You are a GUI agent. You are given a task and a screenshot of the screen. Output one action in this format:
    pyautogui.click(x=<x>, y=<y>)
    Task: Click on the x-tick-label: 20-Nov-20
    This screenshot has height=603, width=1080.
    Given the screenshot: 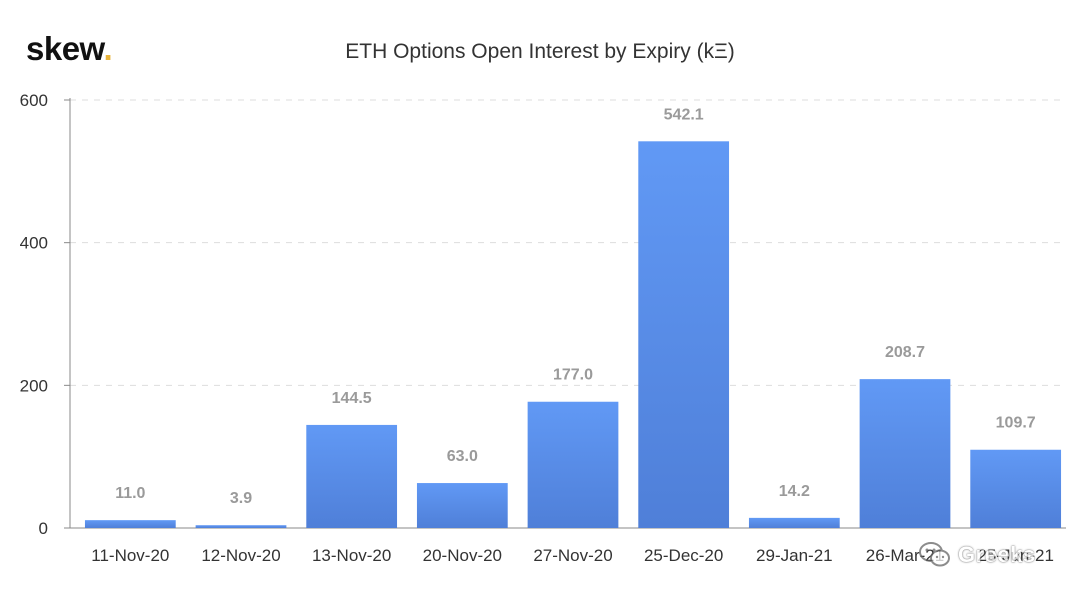 What is the action you would take?
    pyautogui.click(x=462, y=555)
    